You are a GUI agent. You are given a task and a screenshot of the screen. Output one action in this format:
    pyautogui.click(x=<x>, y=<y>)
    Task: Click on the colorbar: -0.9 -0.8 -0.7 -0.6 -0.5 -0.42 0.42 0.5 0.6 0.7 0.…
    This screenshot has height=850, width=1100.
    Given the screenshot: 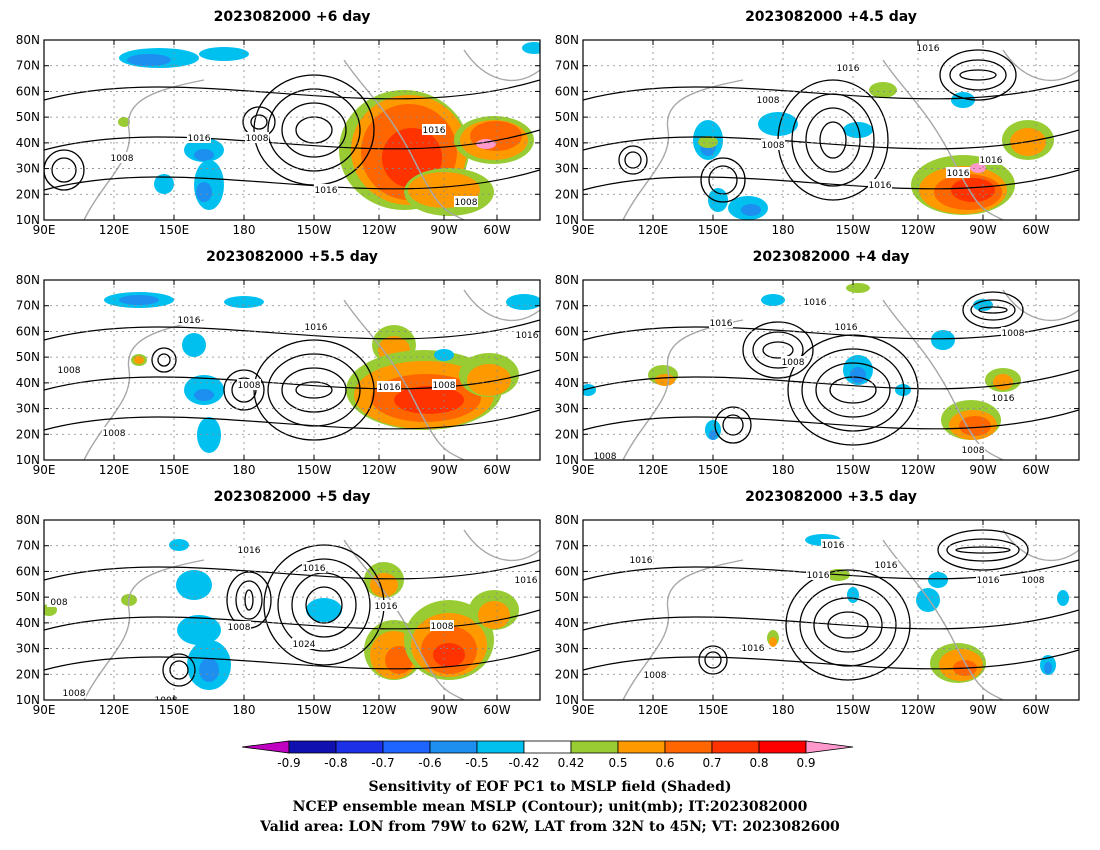 What is the action you would take?
    pyautogui.click(x=547, y=755)
    